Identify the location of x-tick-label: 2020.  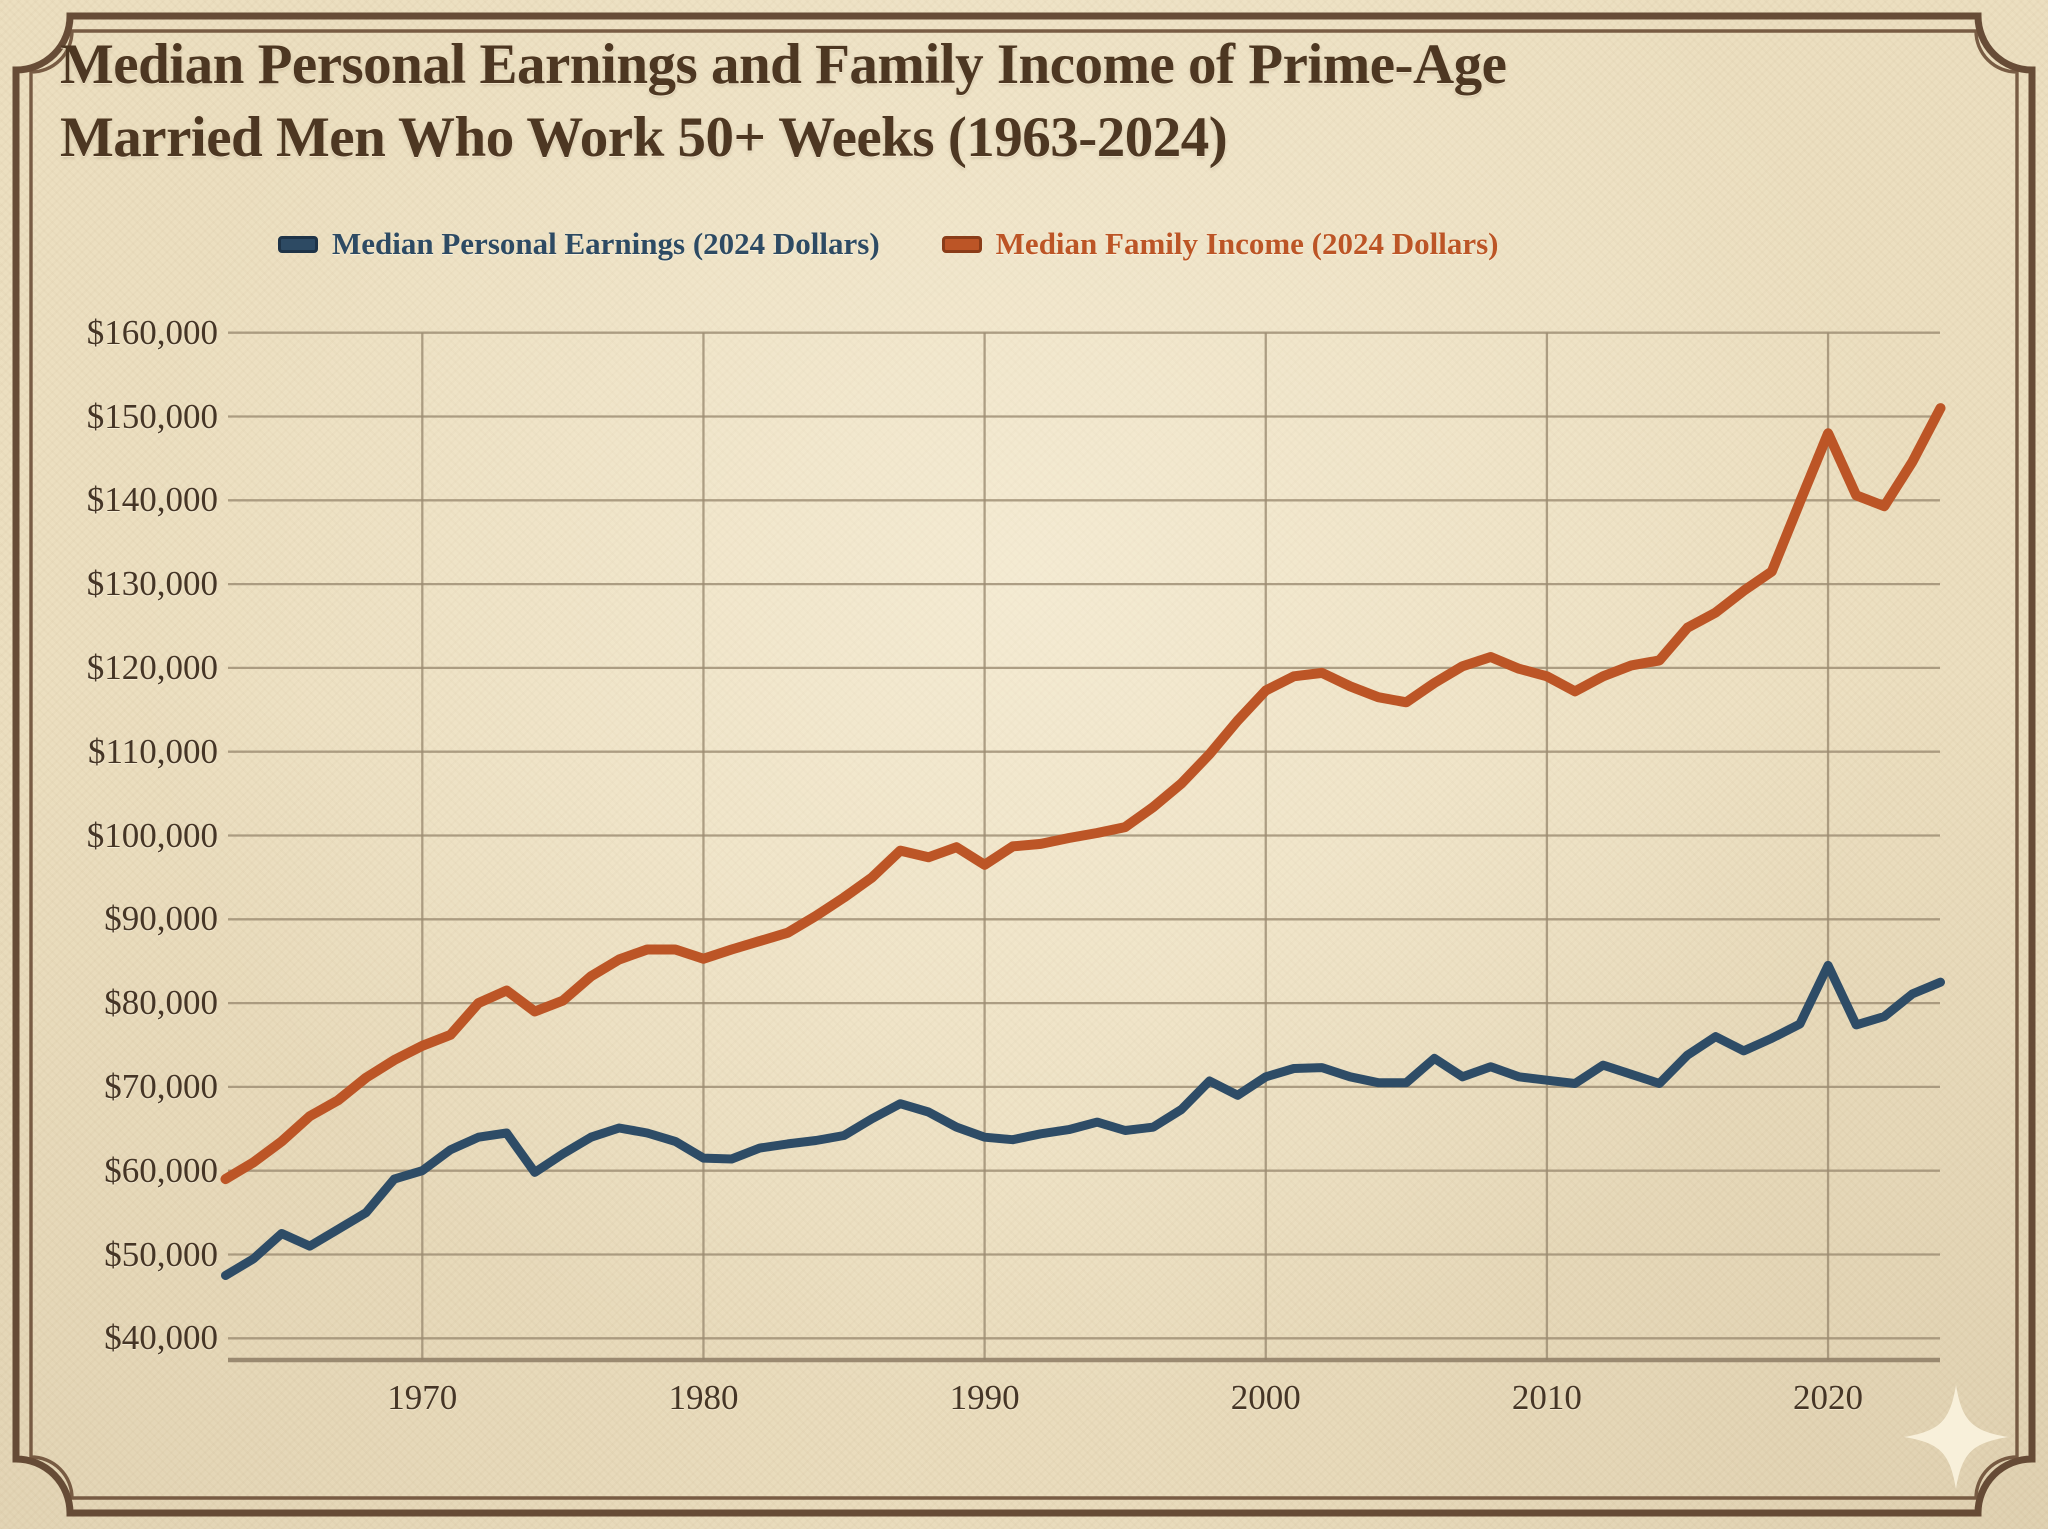
(1828, 1397).